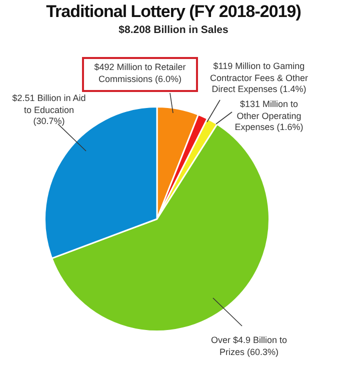  What do you see at coordinates (49, 110) in the screenshot?
I see `slice-label: $2.51 Billion in Aid to Education (30.7%)` at bounding box center [49, 110].